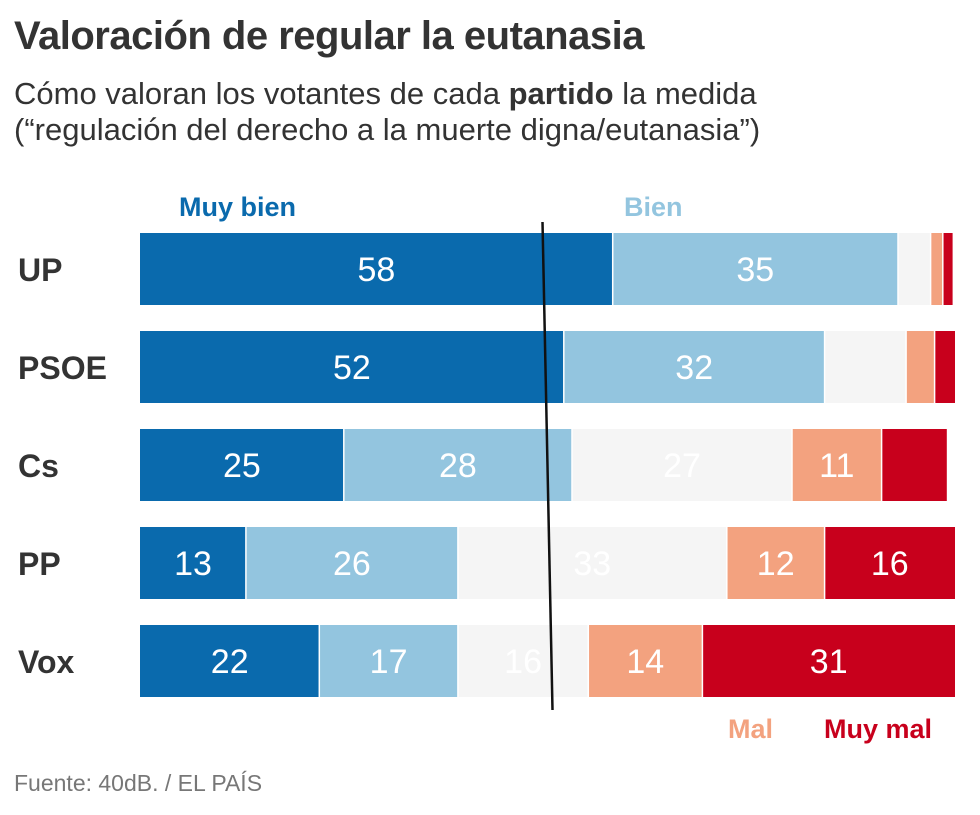  What do you see at coordinates (920, 367) in the screenshot?
I see `bar-psoe-mal` at bounding box center [920, 367].